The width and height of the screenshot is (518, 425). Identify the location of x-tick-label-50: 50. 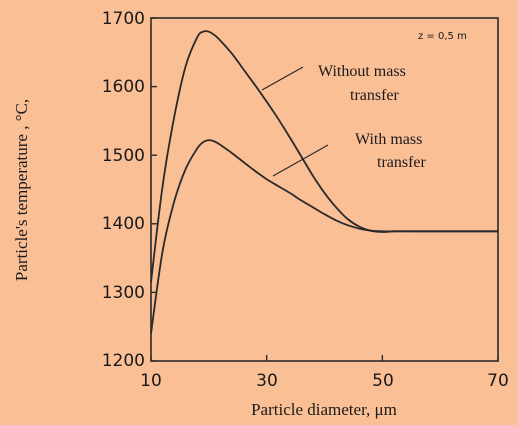
(383, 381).